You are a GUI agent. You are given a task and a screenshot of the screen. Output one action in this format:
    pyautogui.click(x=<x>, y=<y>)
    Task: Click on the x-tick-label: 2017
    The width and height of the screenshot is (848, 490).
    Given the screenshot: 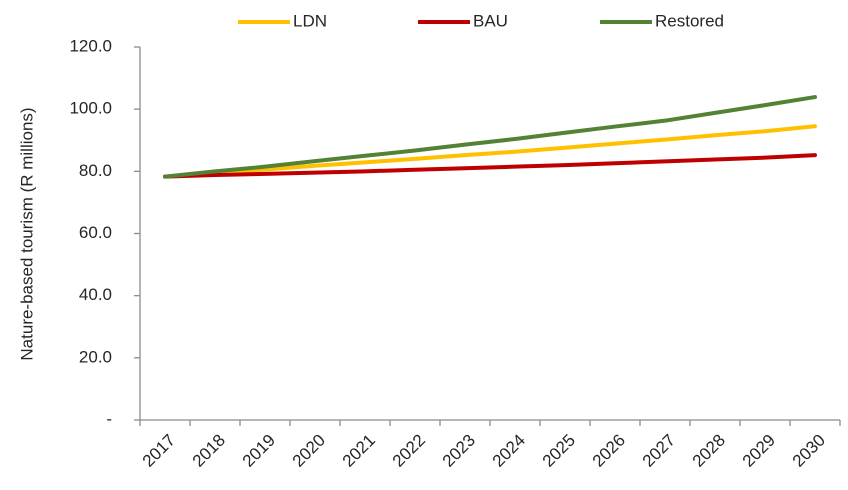 What is the action you would take?
    pyautogui.click(x=159, y=451)
    